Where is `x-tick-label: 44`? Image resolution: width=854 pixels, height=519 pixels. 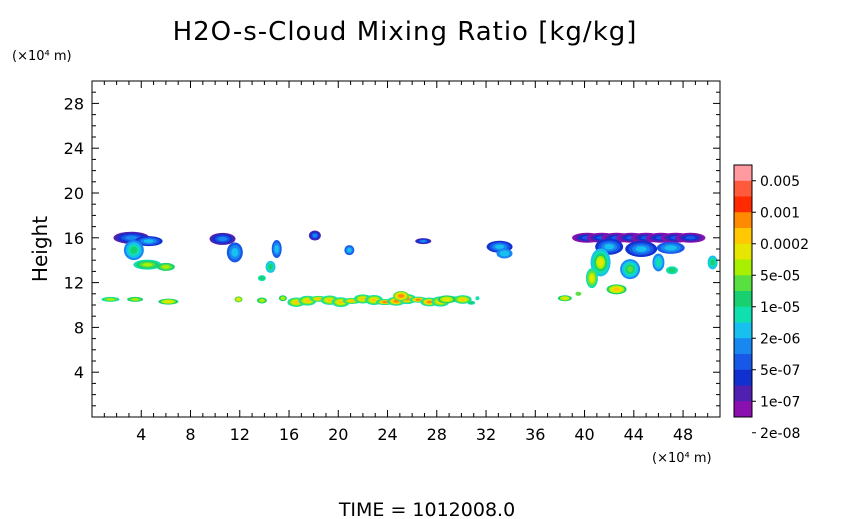
x-tick-label: 44 is located at coordinates (634, 434).